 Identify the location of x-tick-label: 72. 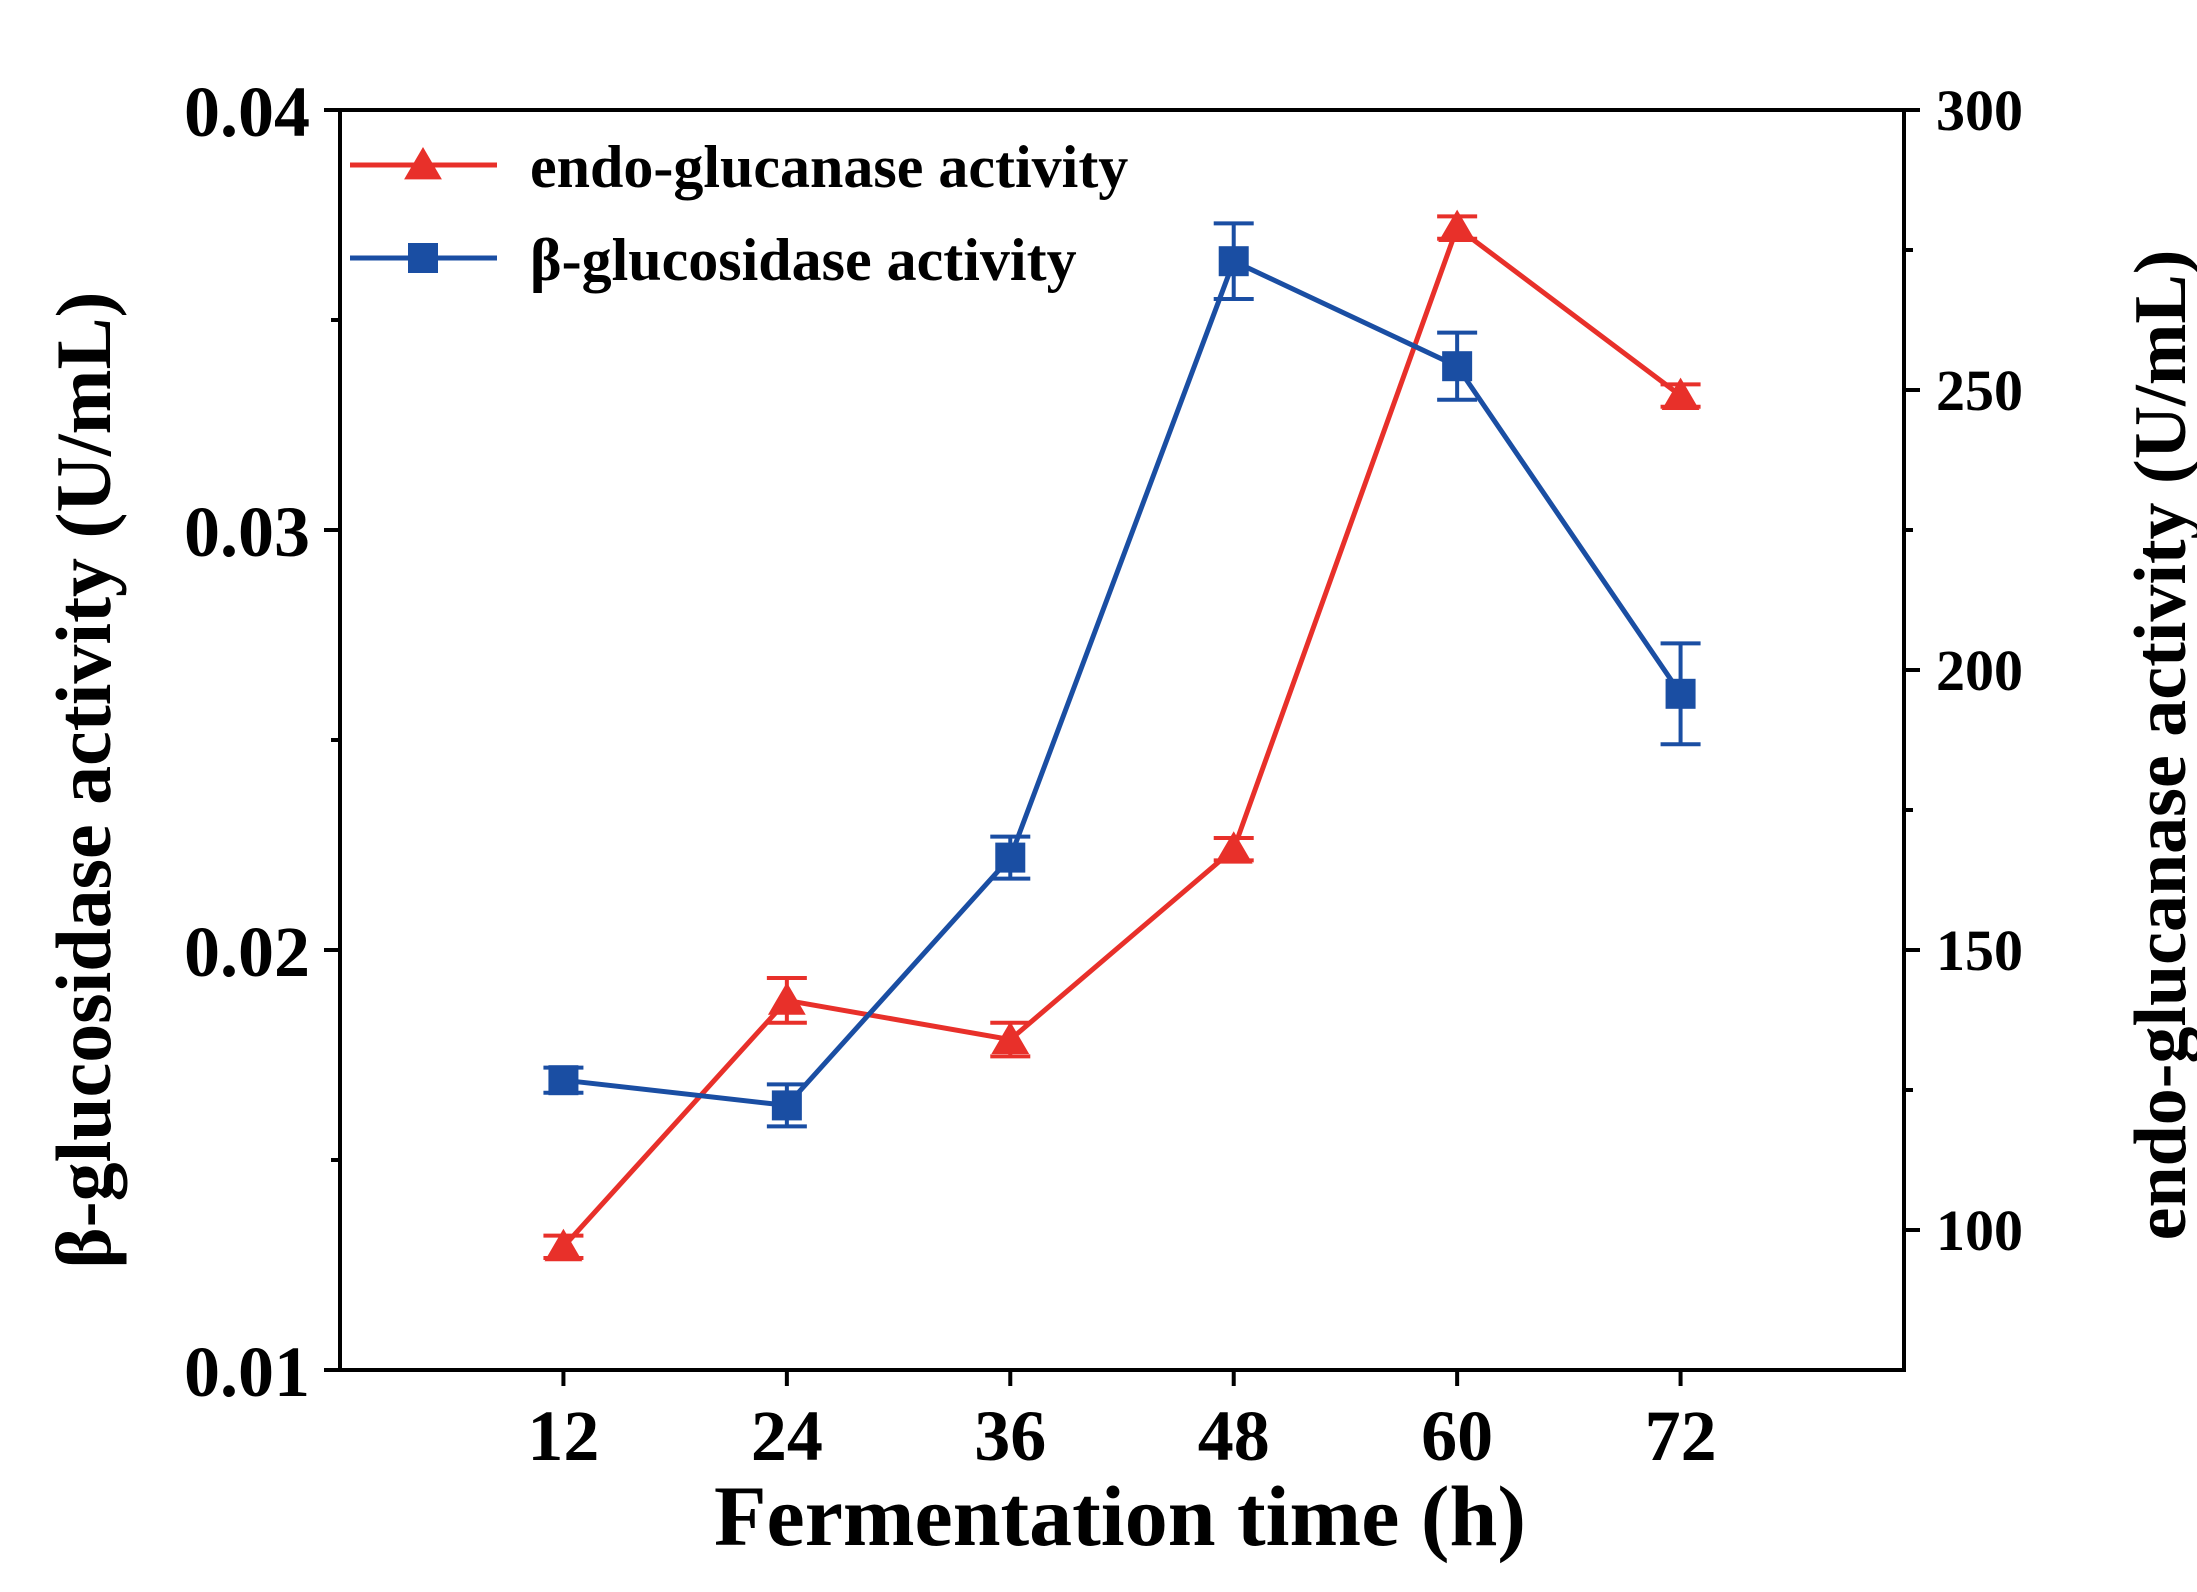
(1681, 1436).